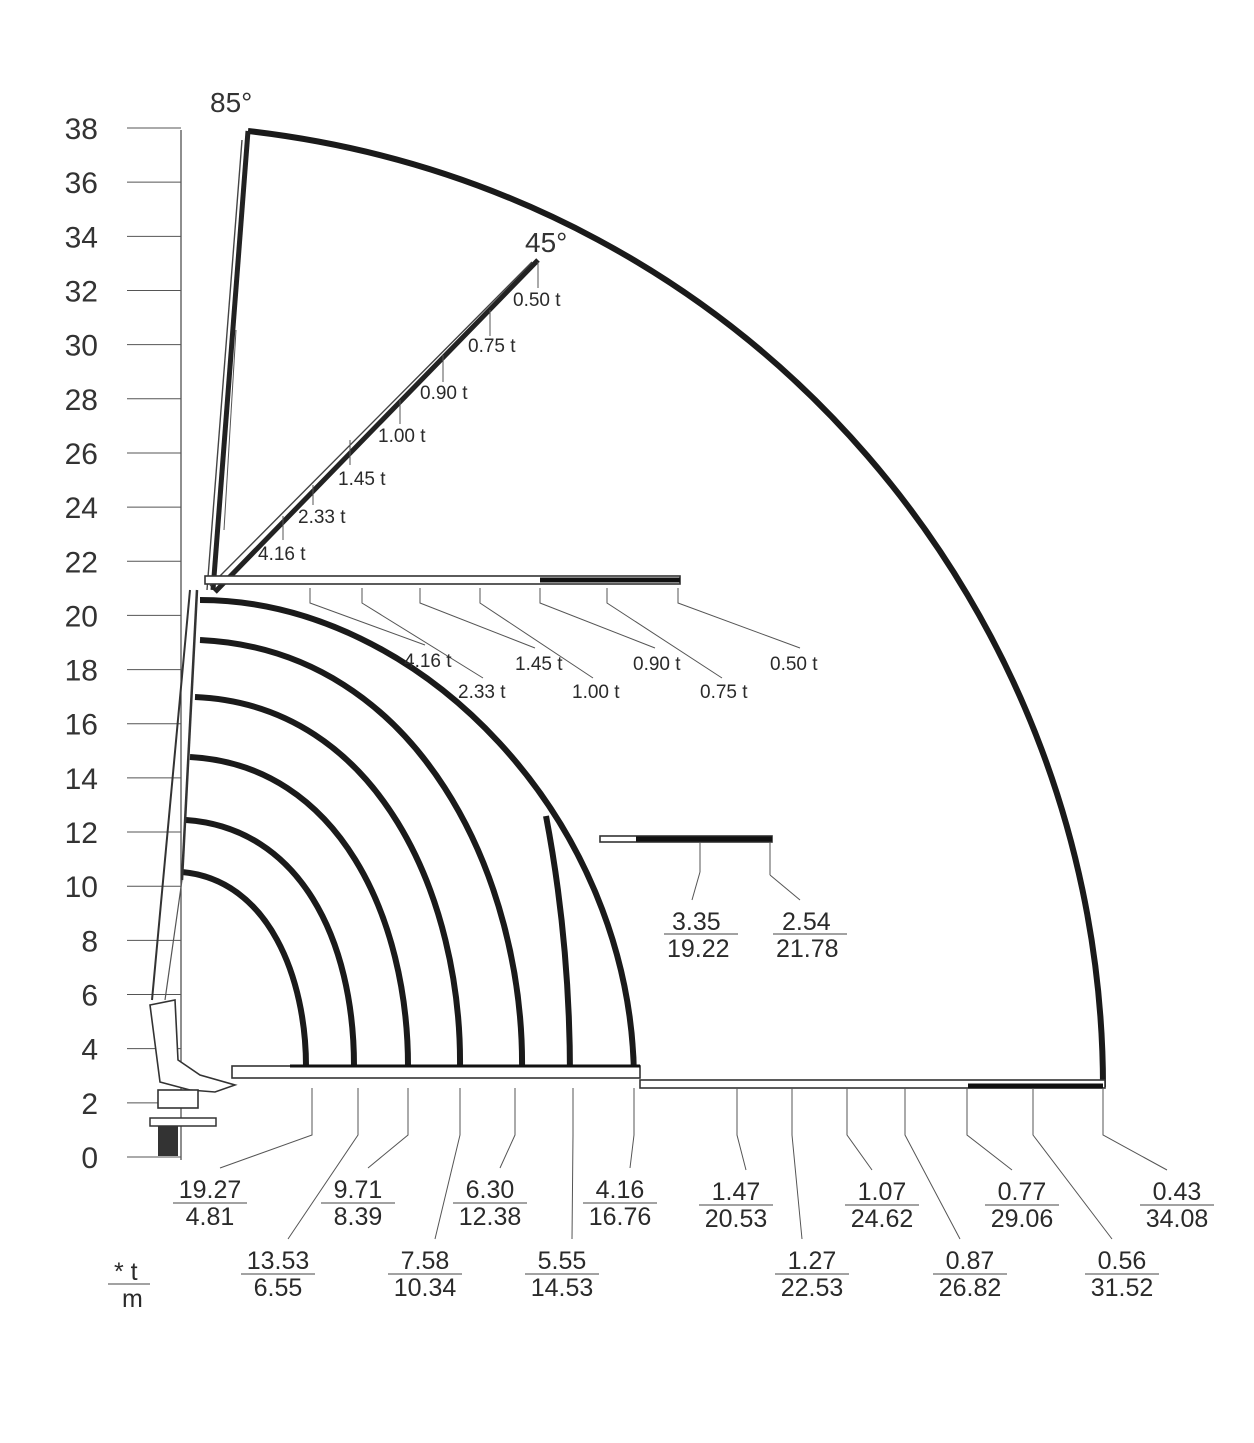  I want to click on bottom-load-m: 14.53, so click(562, 1288).